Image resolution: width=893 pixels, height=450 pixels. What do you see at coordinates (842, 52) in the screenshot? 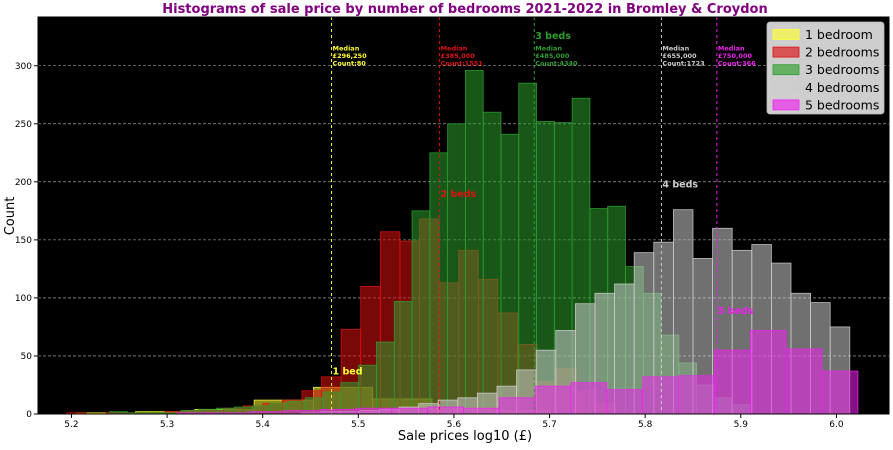
I see `legend-entry: 2 bedrooms` at bounding box center [842, 52].